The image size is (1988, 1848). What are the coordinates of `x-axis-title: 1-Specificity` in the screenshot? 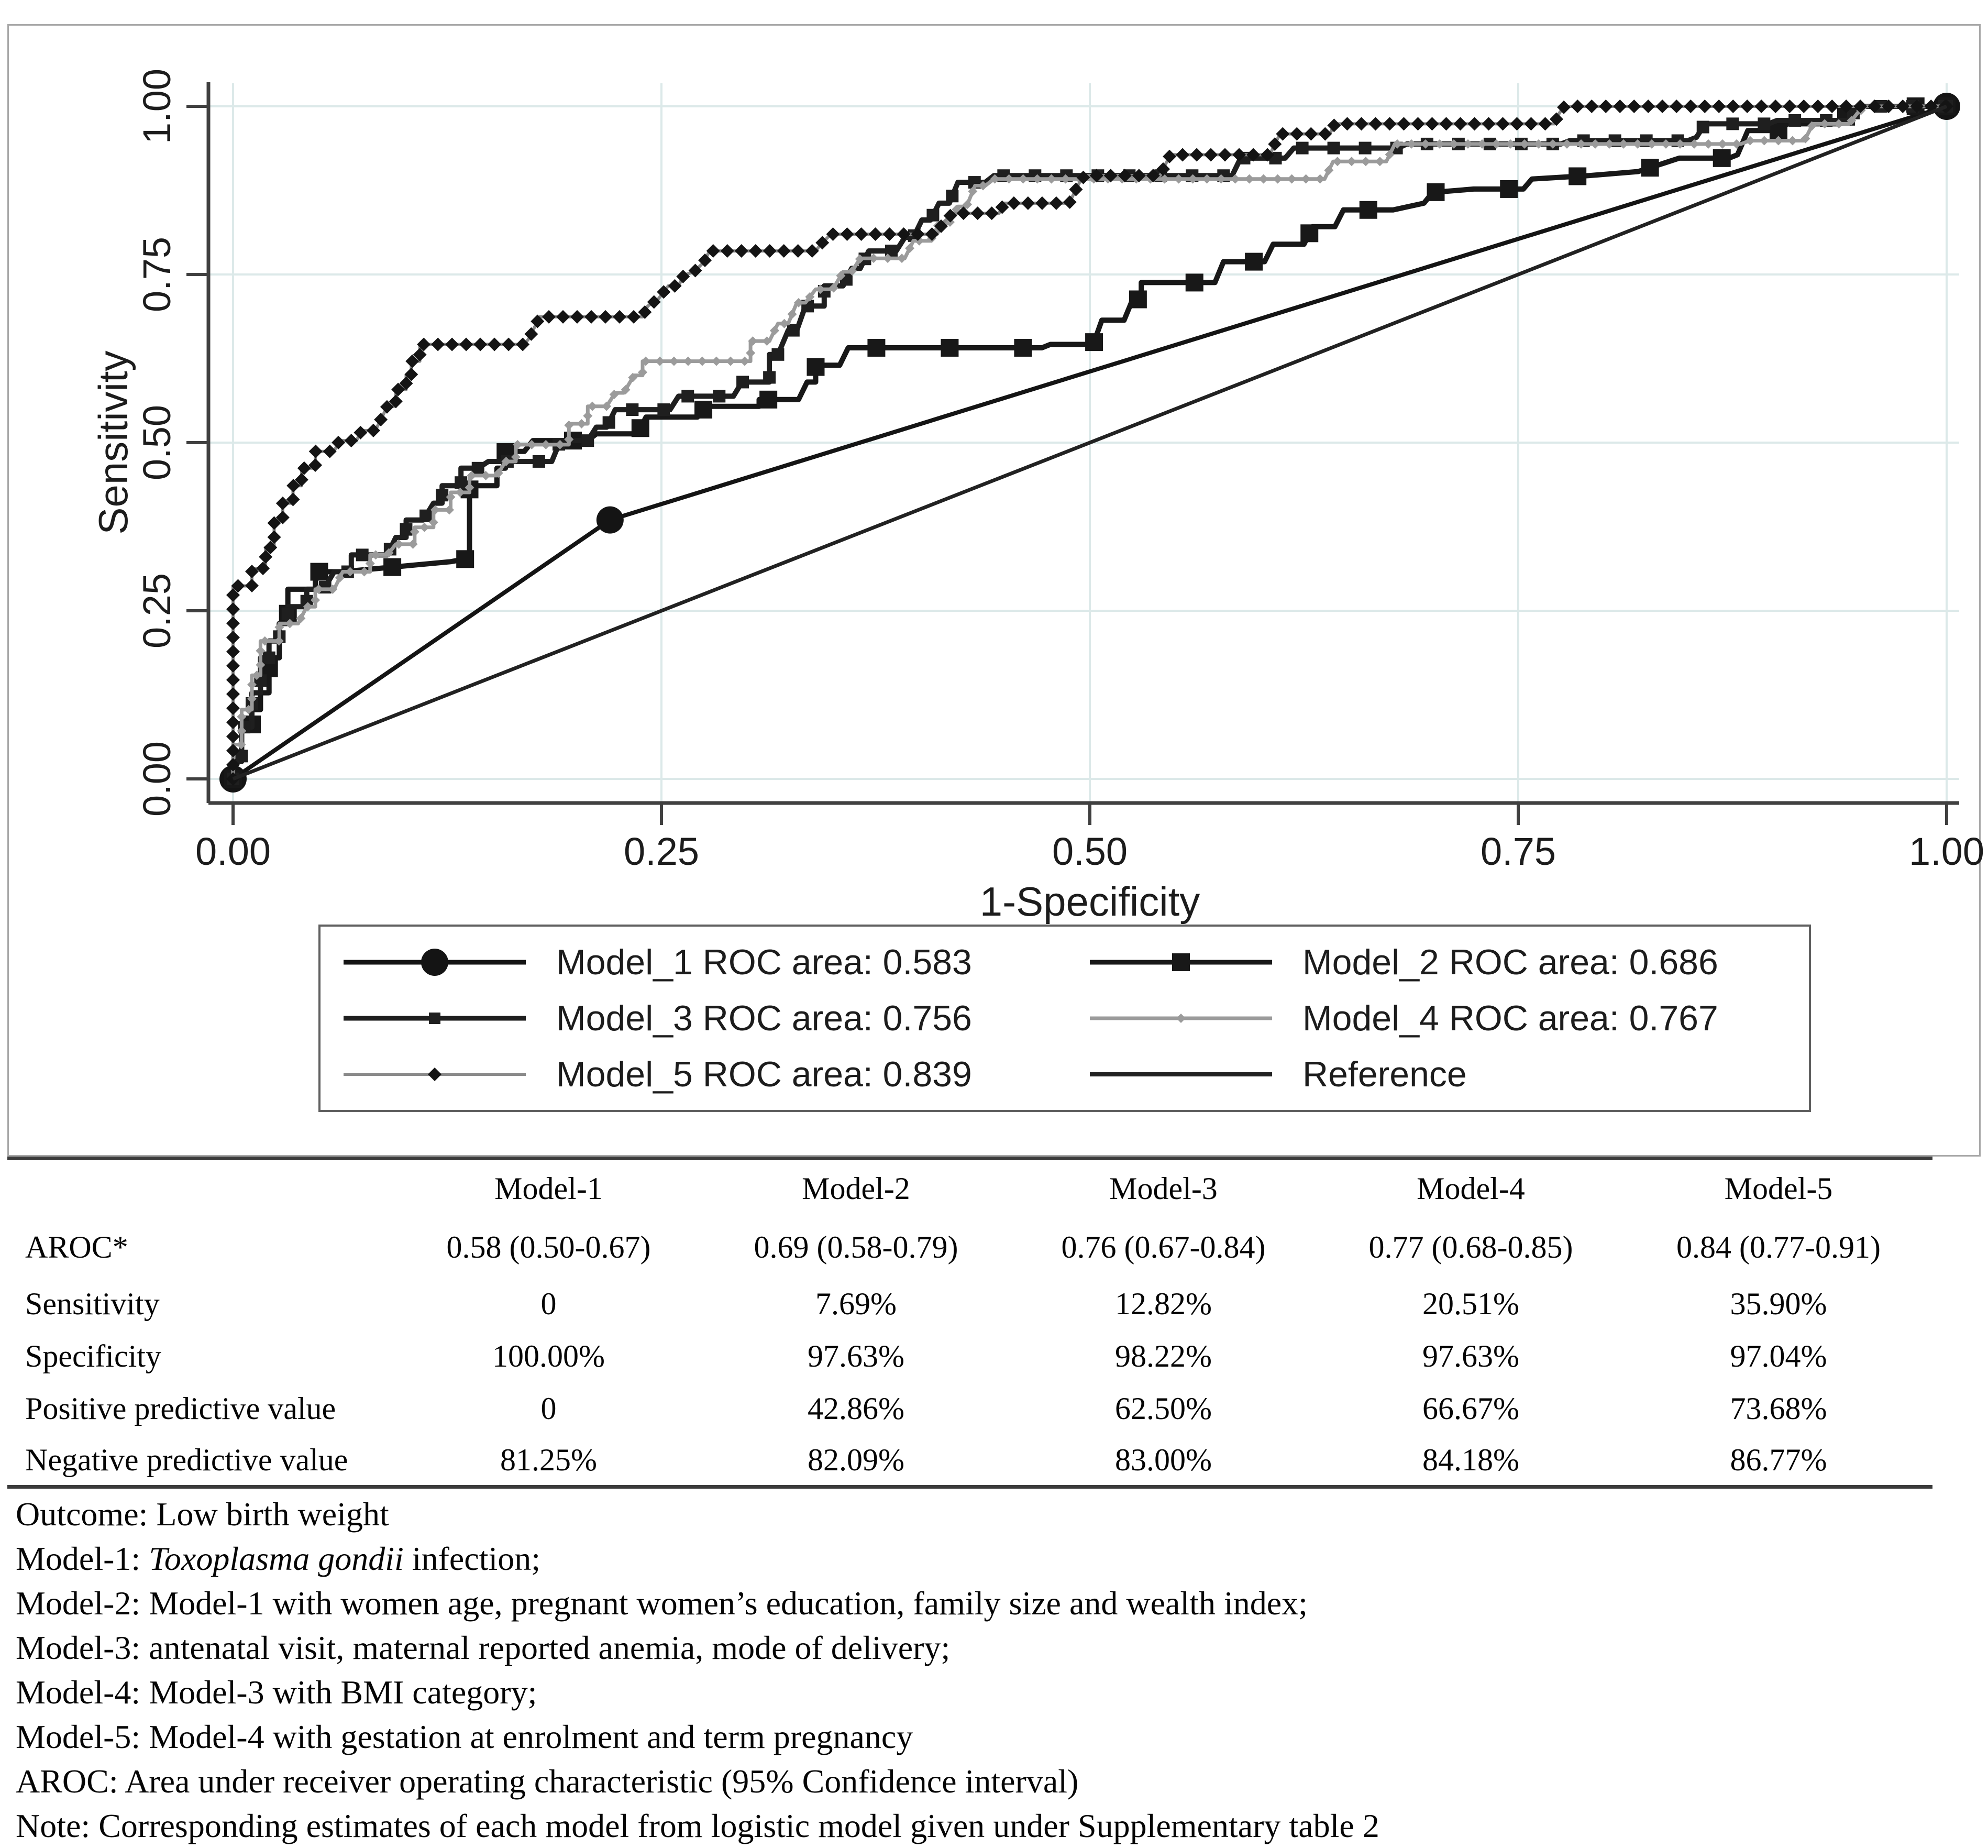 It's located at (1090, 902).